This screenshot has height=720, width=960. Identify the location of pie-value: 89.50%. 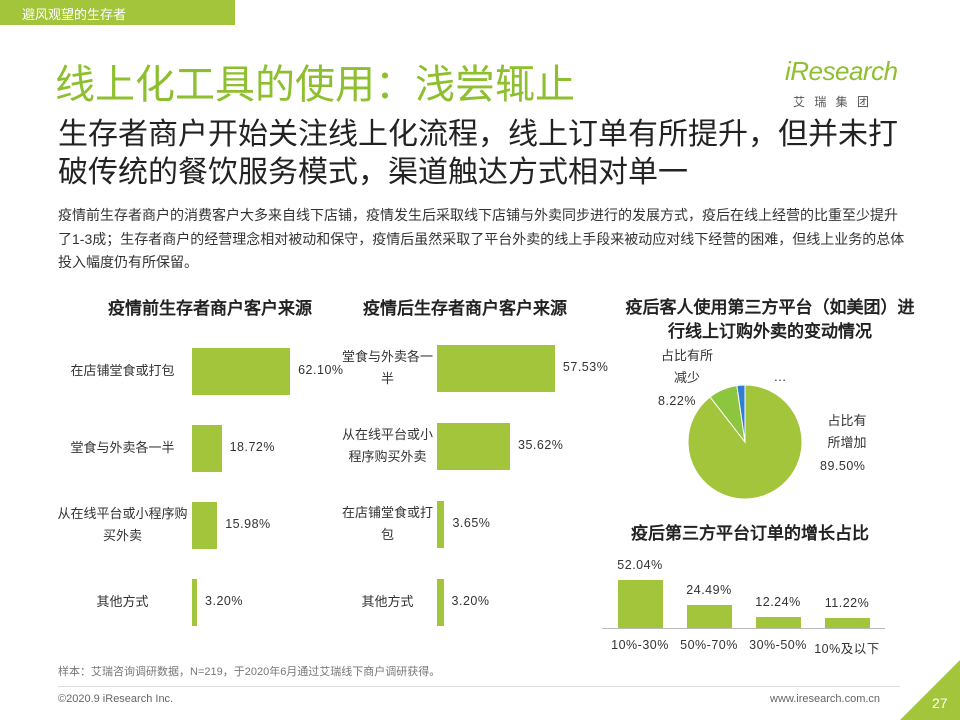
(843, 466).